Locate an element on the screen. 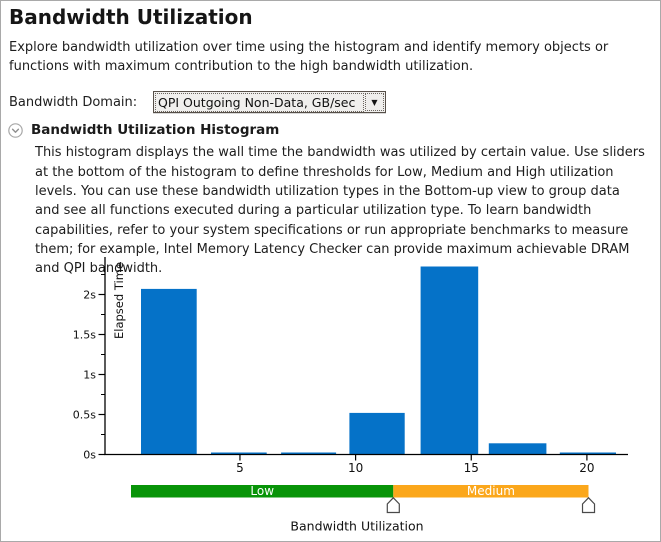 The image size is (661, 542). histogram-section-header: Bandwidth Utilization Histogram is located at coordinates (334, 130).